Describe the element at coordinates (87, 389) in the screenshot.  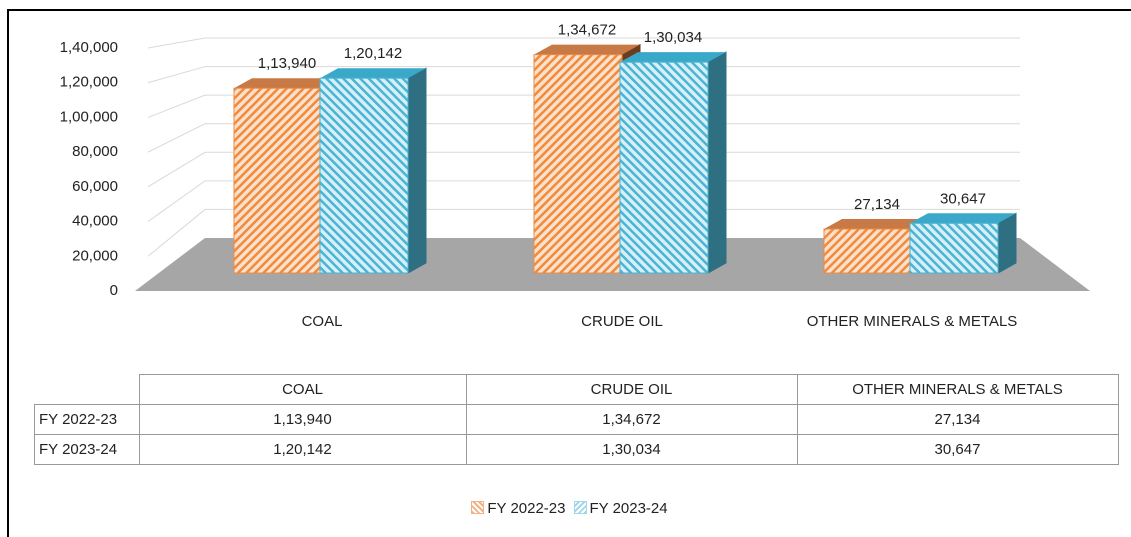
I see `table-corner` at that location.